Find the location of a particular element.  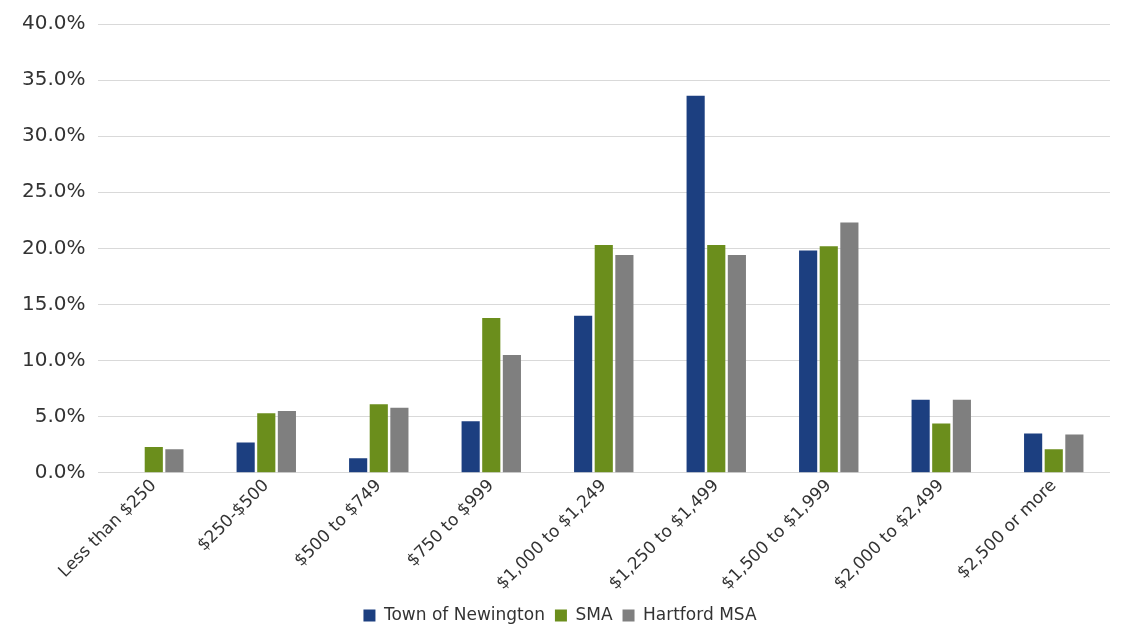

legend-label: Town of Newington is located at coordinates (463, 613).